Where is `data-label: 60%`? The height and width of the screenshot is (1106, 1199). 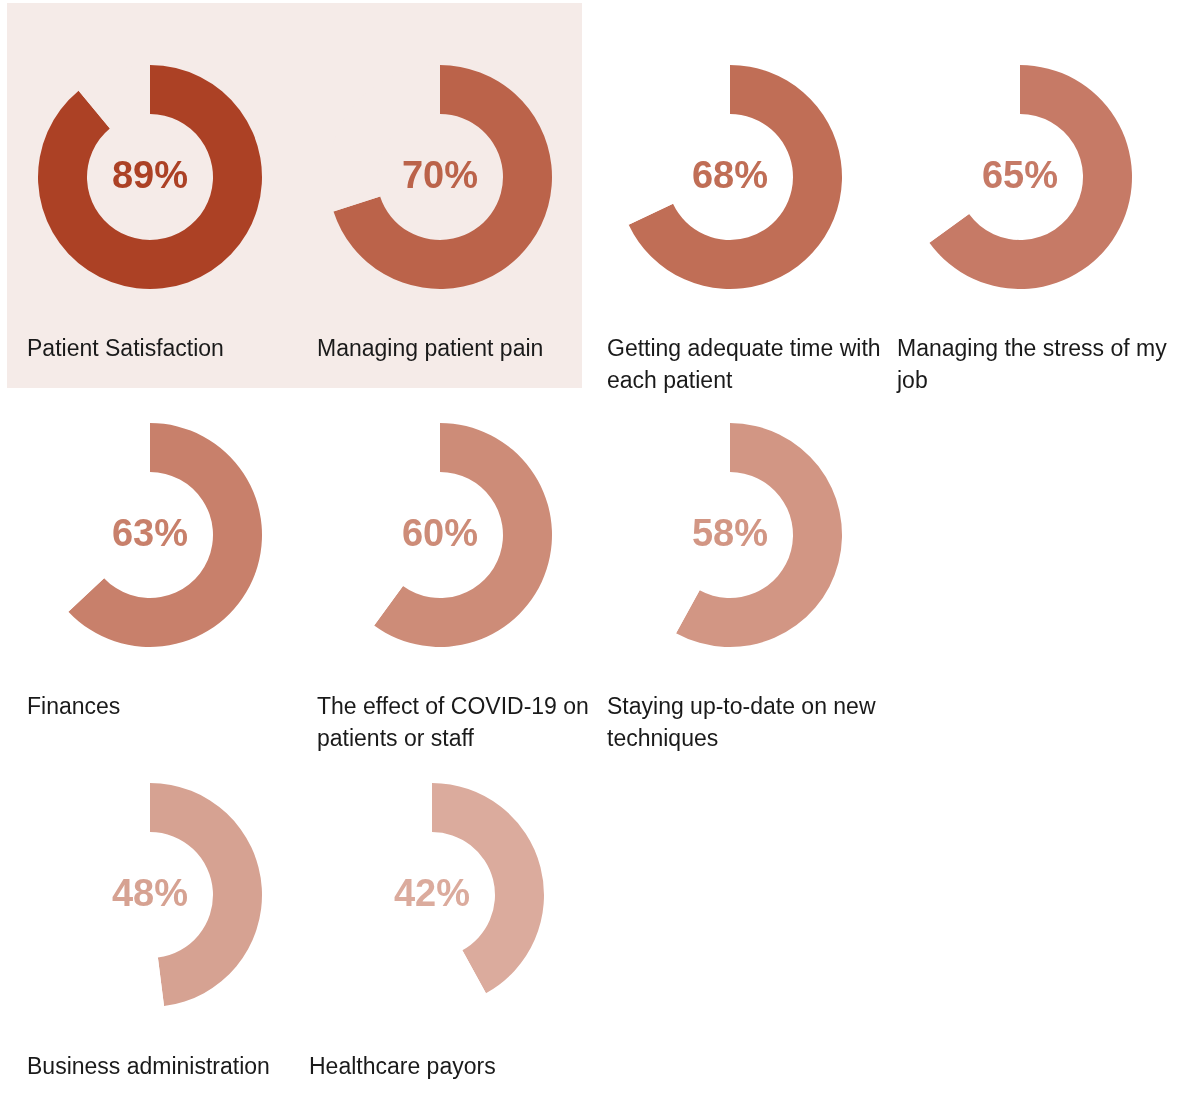 data-label: 60% is located at coordinates (440, 533).